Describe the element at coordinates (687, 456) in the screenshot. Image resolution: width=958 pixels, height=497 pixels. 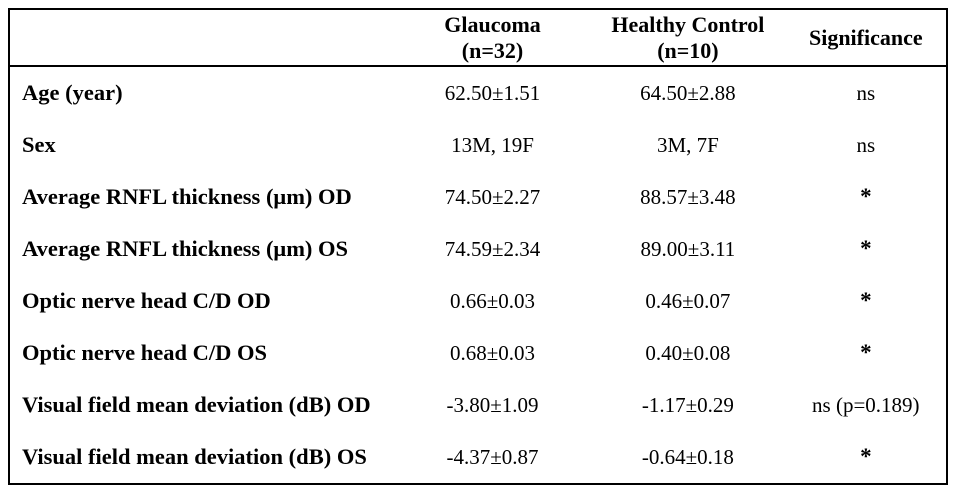
I see `control-value: -0.64±0.18` at that location.